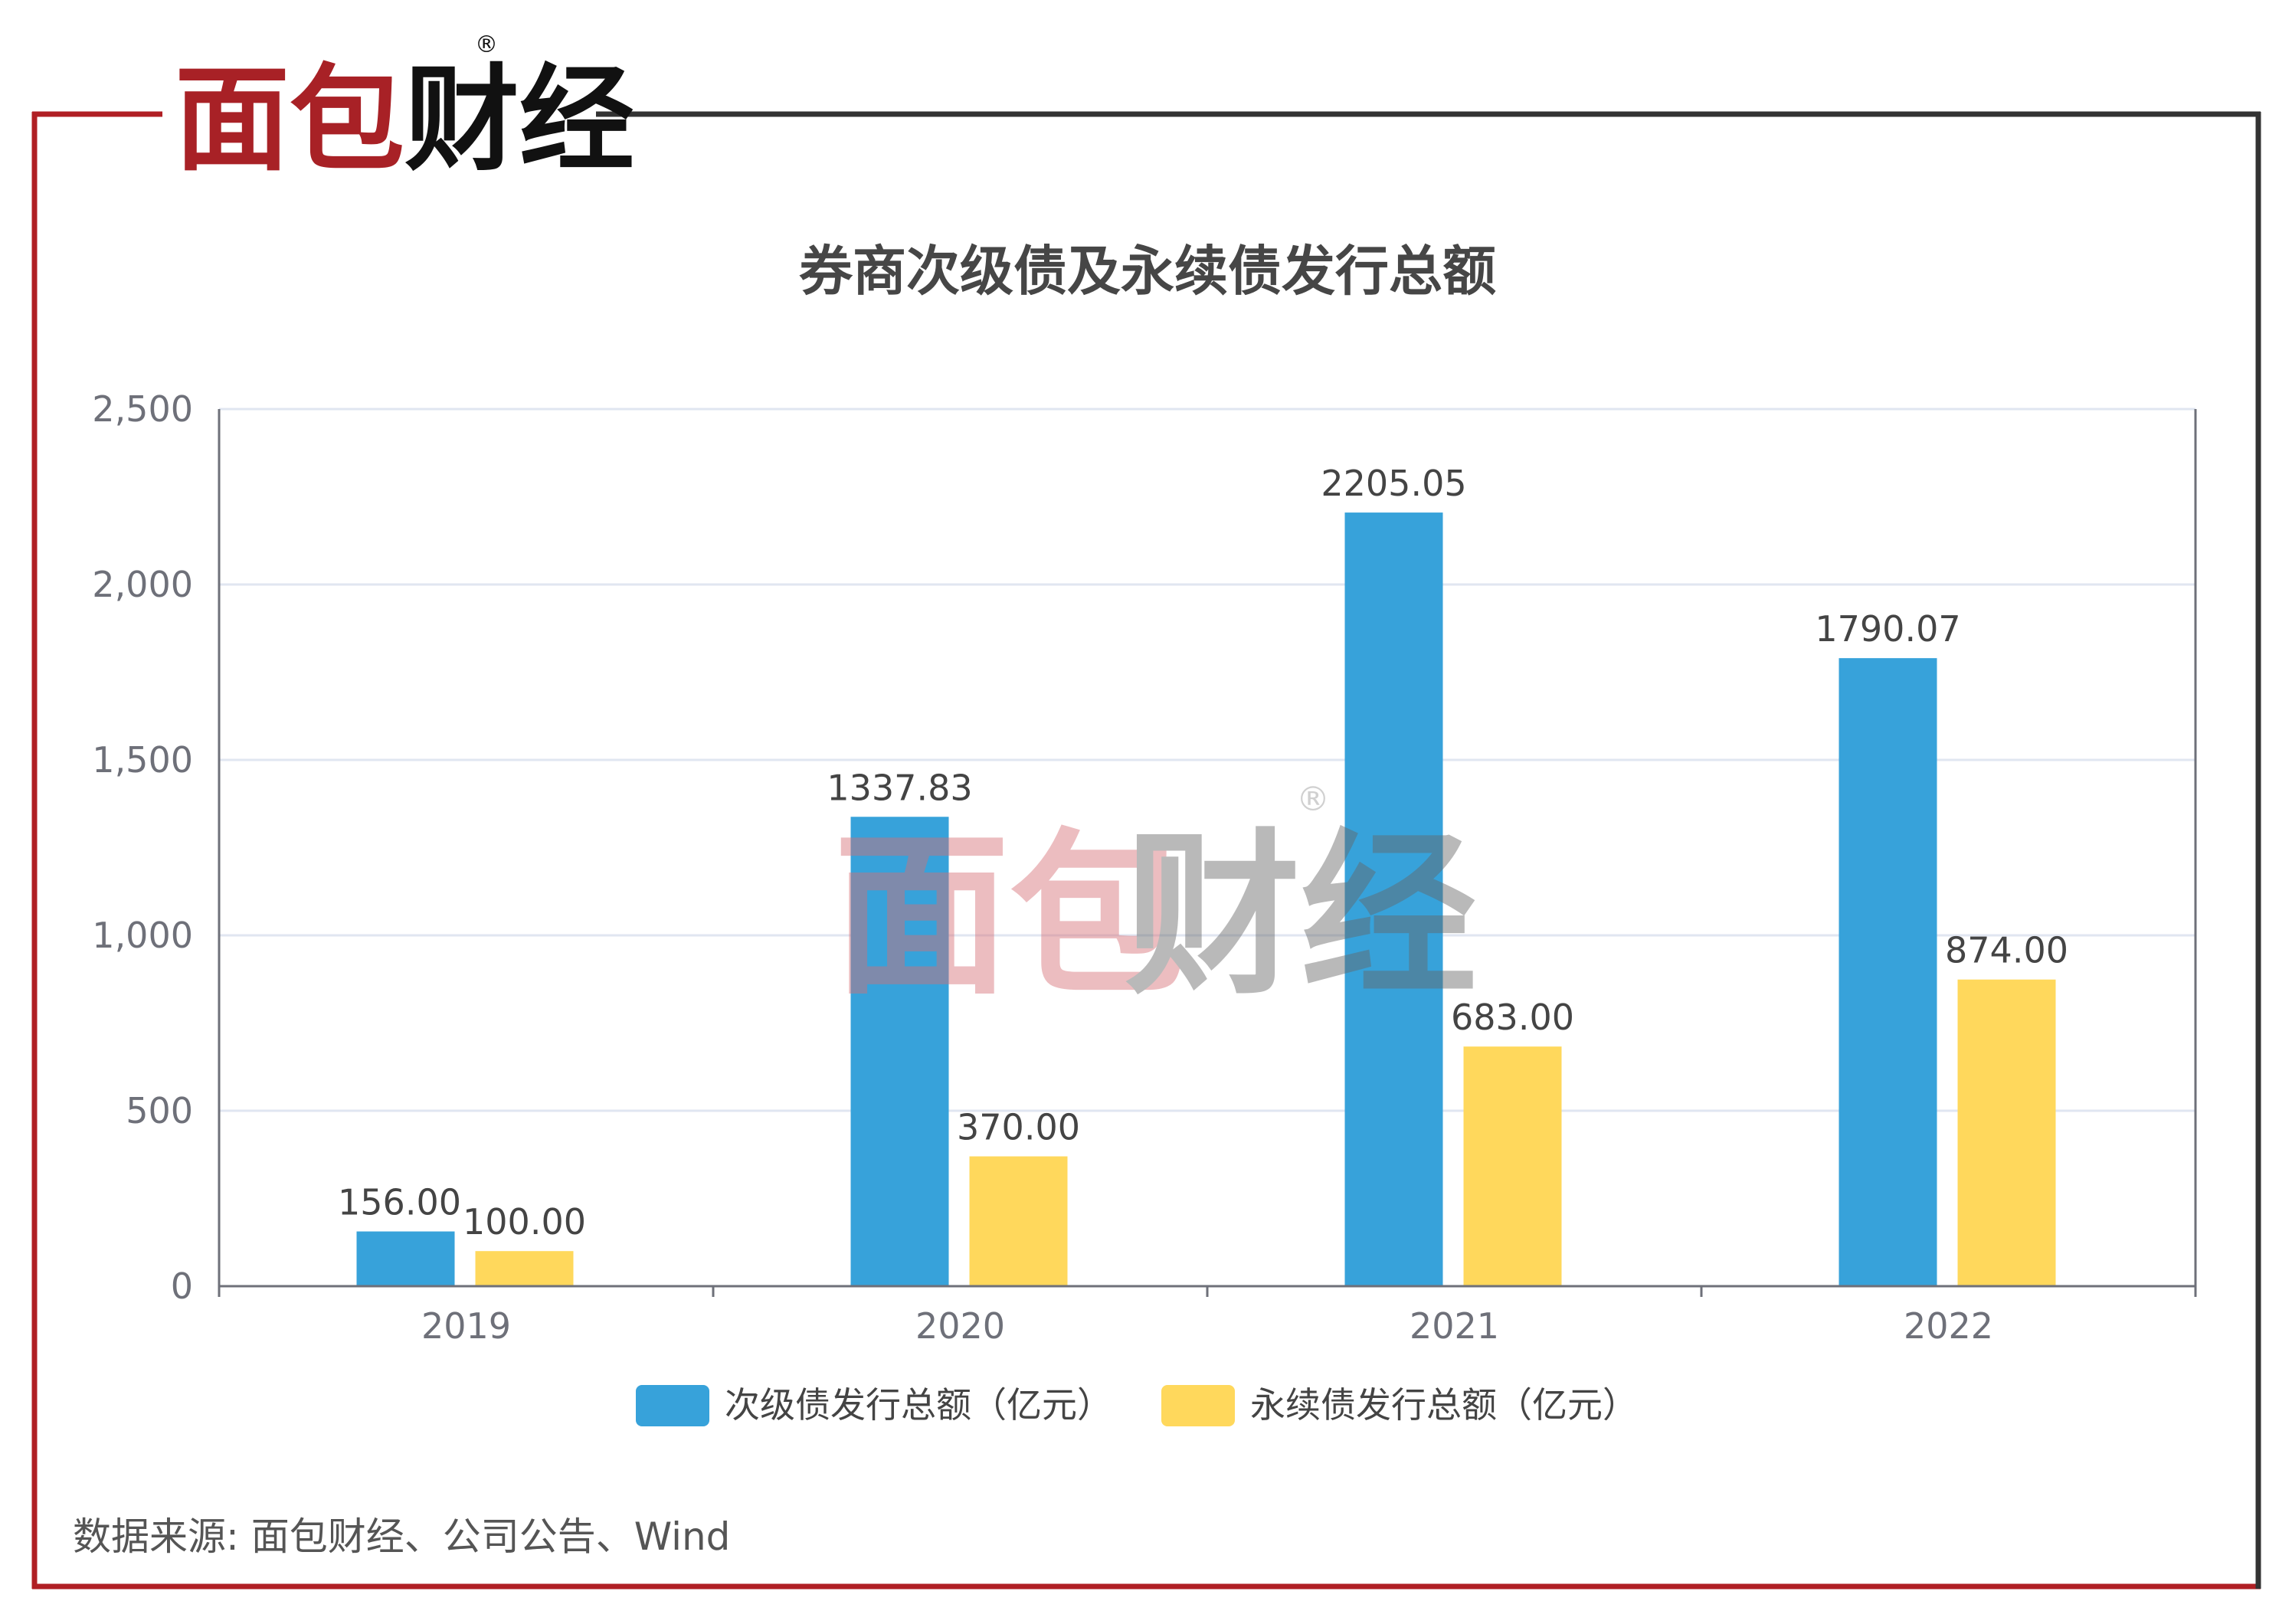 Image resolution: width=2292 pixels, height=1624 pixels. I want to click on y-tick-label: 500, so click(159, 1111).